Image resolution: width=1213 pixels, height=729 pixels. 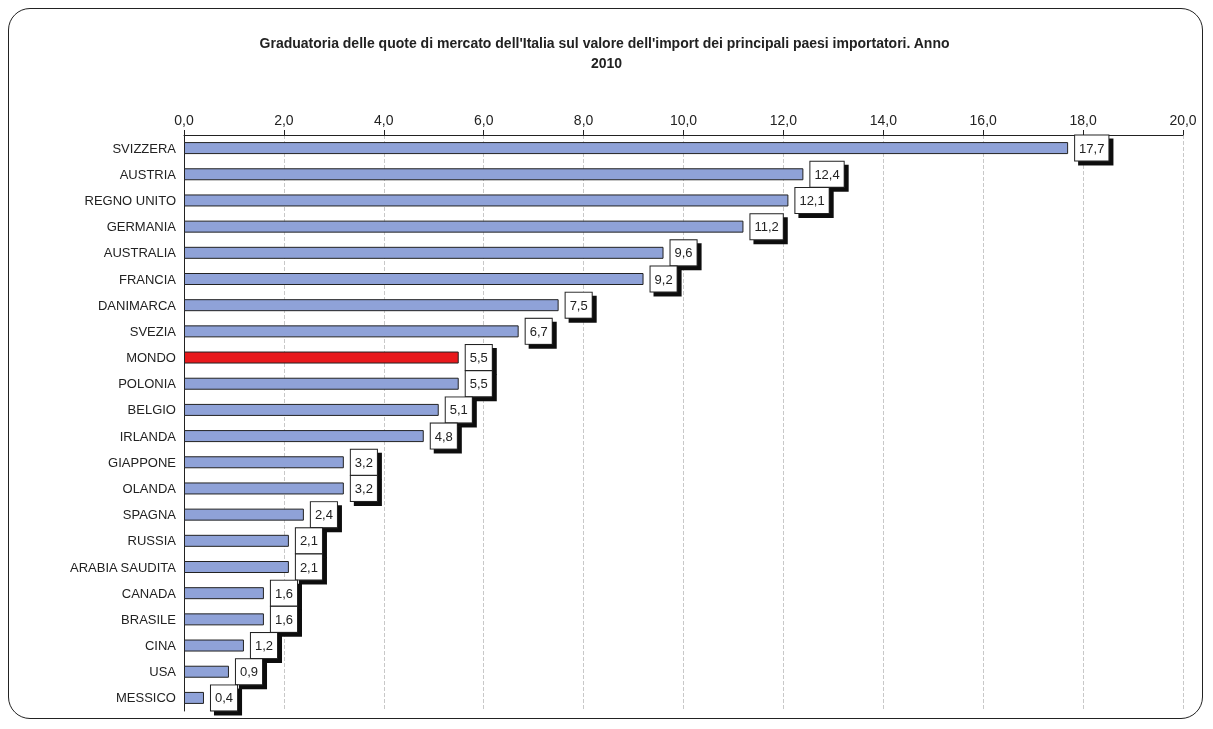 What do you see at coordinates (146, 698) in the screenshot?
I see `y-tick-label: MESSICO` at bounding box center [146, 698].